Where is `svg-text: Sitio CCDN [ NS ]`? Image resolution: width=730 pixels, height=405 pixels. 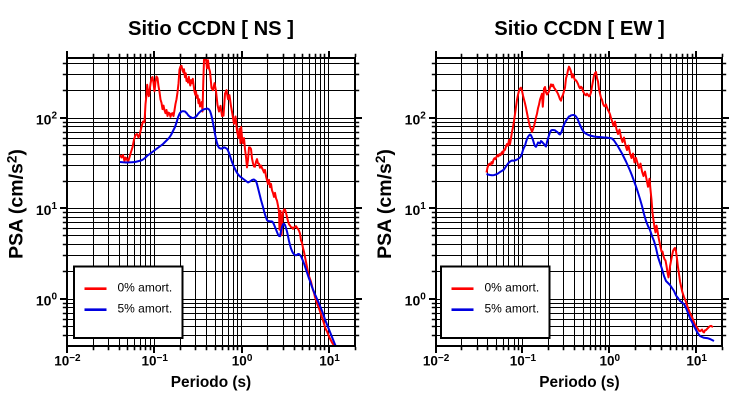 svg-text: Sitio CCDN [ NS ] is located at coordinates (211, 29).